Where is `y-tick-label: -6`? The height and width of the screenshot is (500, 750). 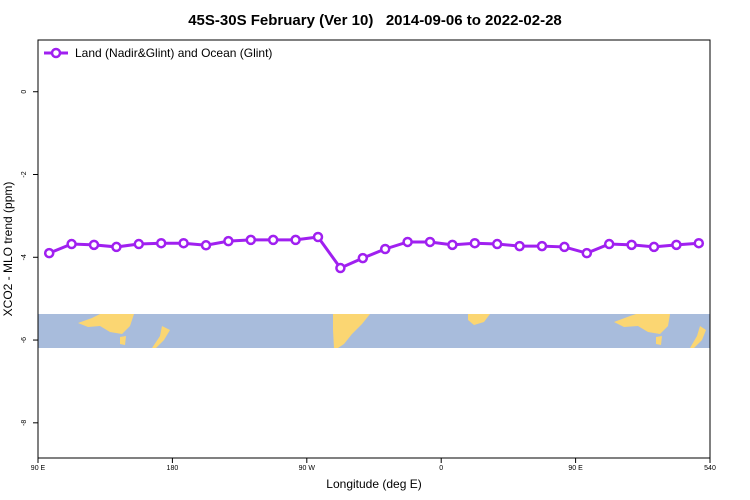 y-tick-label: -6 is located at coordinates (24, 340).